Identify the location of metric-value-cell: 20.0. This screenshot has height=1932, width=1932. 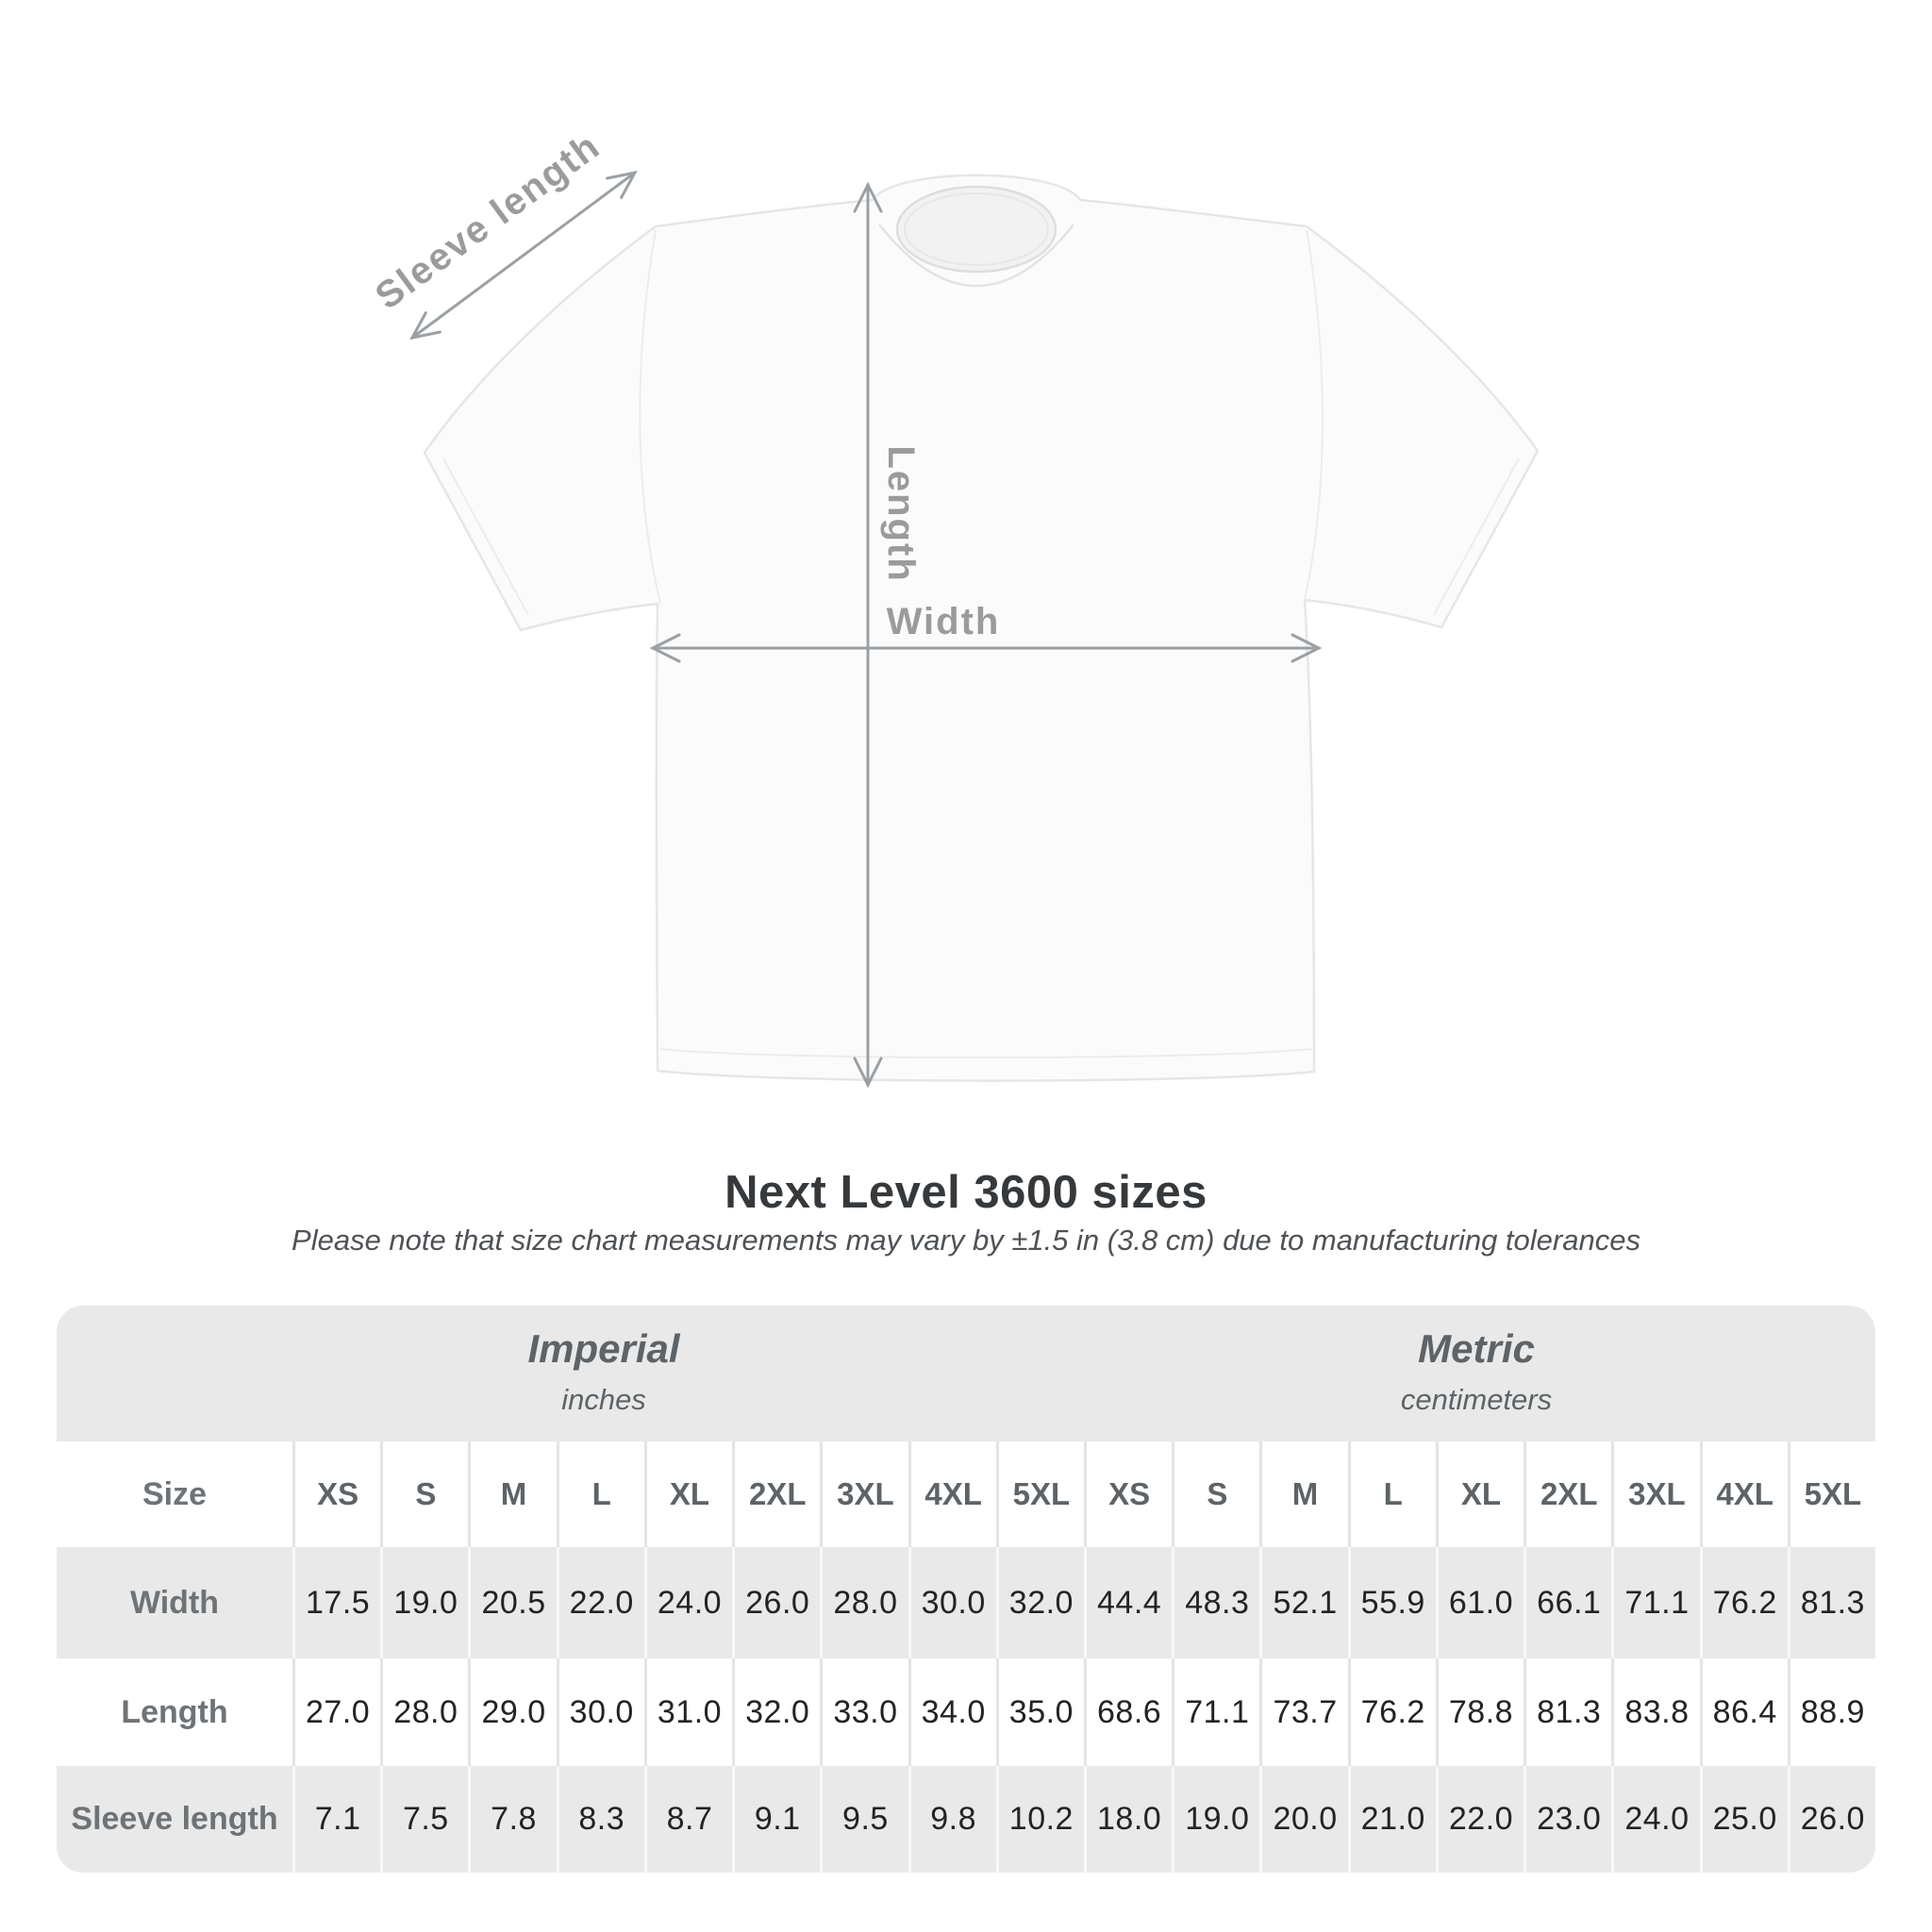
(1303, 1819).